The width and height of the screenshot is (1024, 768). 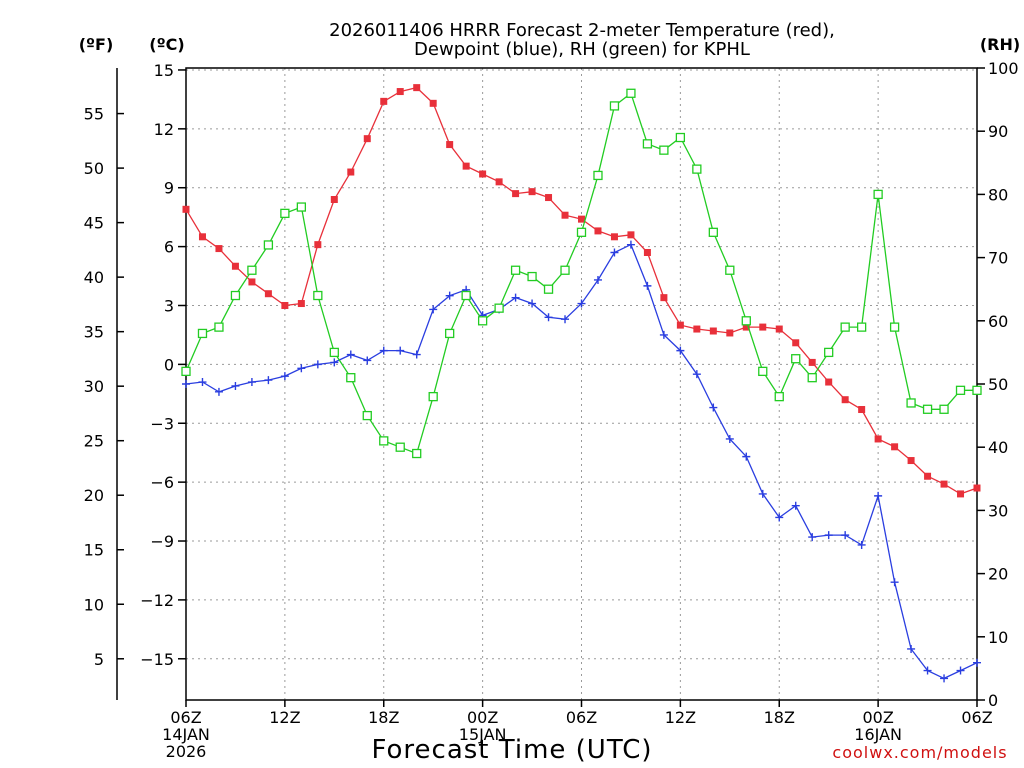 What do you see at coordinates (998, 384) in the screenshot?
I see `rh-tick-label: 50` at bounding box center [998, 384].